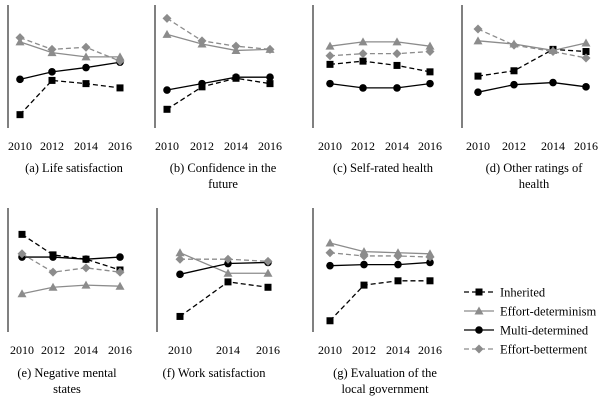 This screenshot has height=400, width=603. Describe the element at coordinates (523, 293) in the screenshot. I see `legend-label: Inherited` at that location.